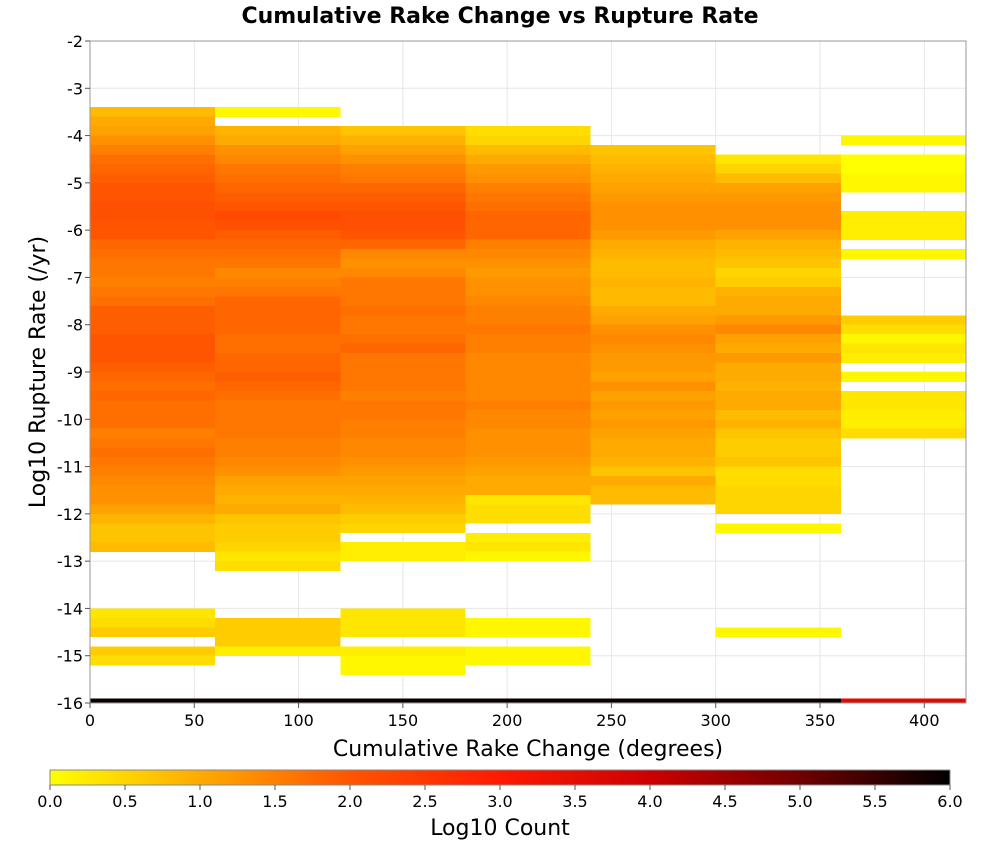 This screenshot has width=1000, height=854. I want to click on y-tick-label: -13, so click(70, 561).